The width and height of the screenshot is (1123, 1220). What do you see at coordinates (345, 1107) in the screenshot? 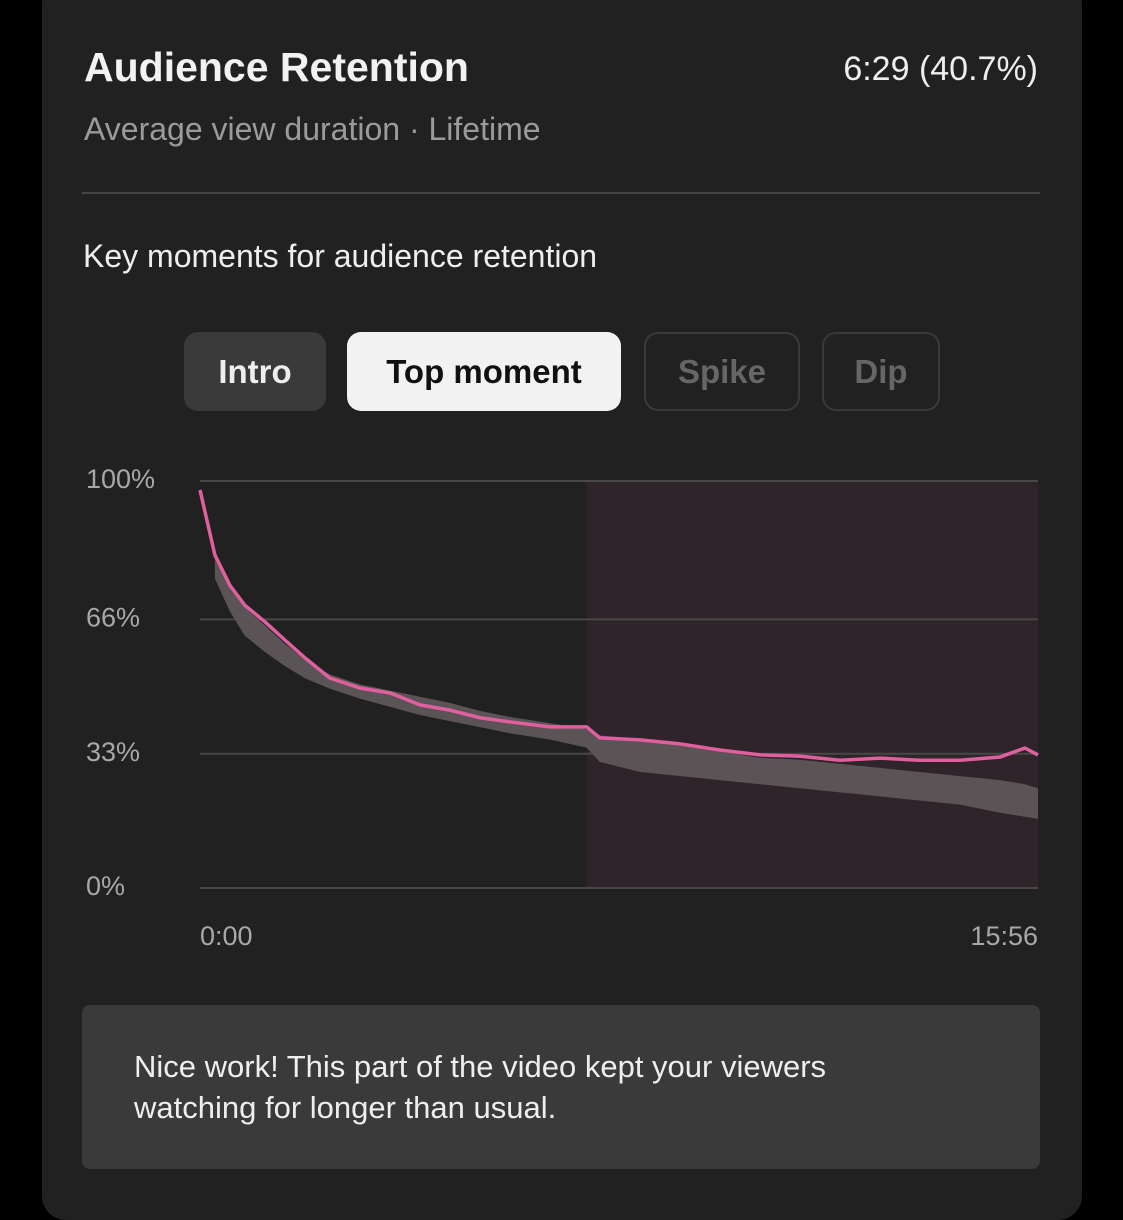
I see `note-text: watching for longer than usual.` at bounding box center [345, 1107].